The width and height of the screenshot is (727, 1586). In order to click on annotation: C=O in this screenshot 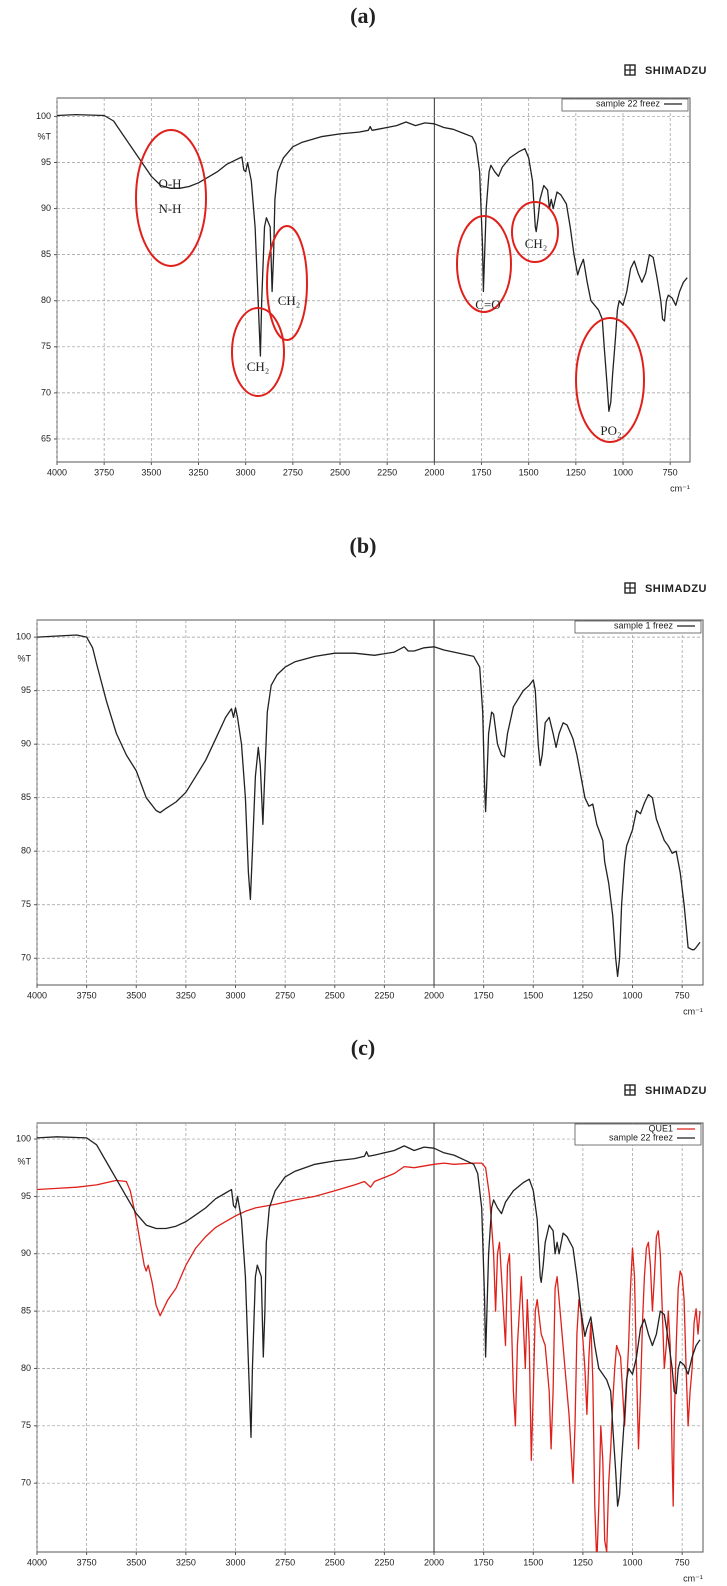, I will do `click(487, 304)`.